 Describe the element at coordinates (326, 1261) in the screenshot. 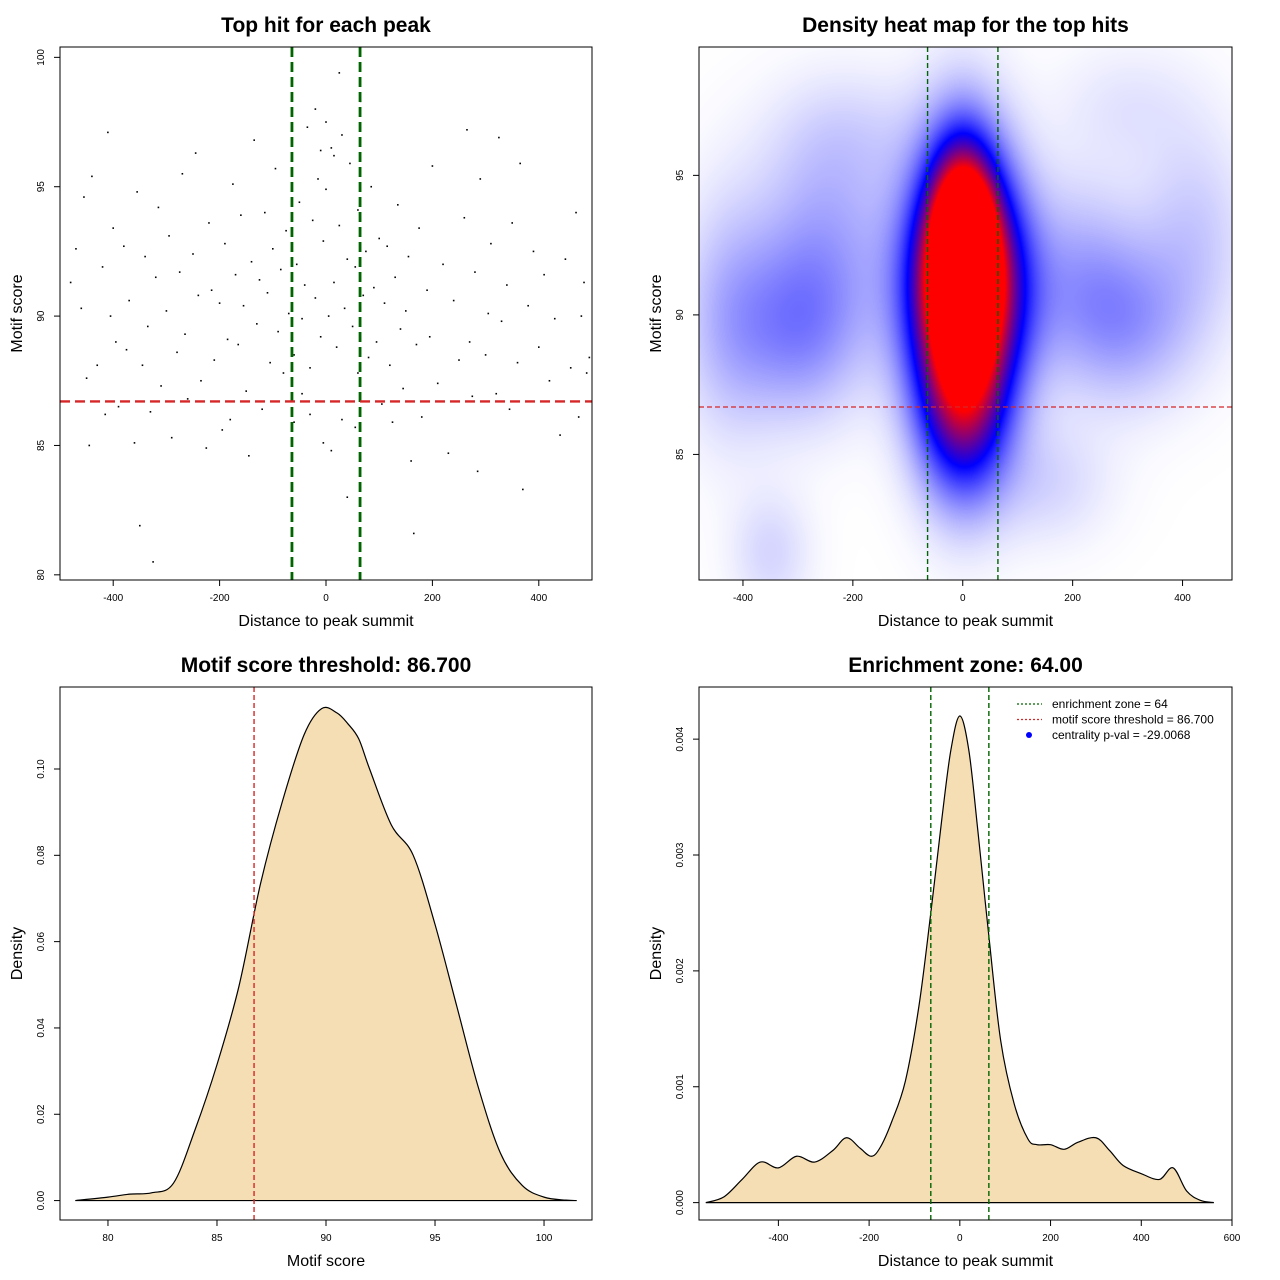

I see `x-axis-label: Motif score` at that location.